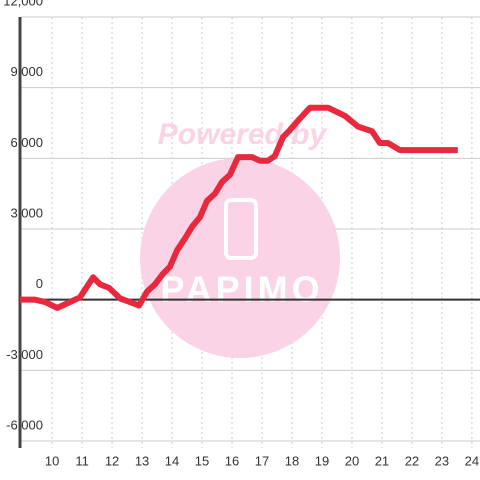 This screenshot has width=480, height=480. I want to click on y-tick-label: -3,000, so click(24, 354).